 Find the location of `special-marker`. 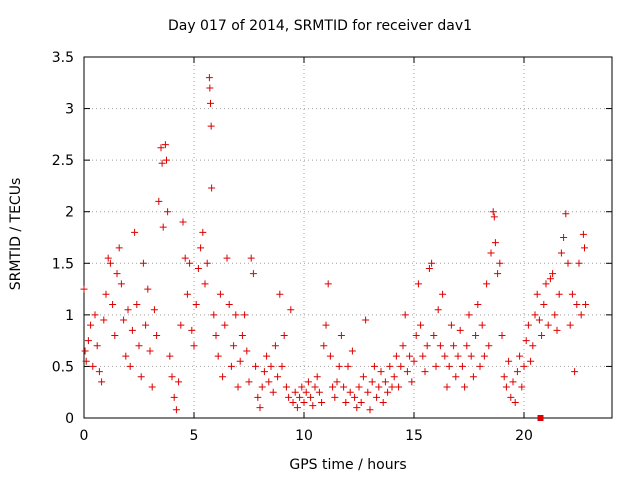

special-marker is located at coordinates (540, 418).